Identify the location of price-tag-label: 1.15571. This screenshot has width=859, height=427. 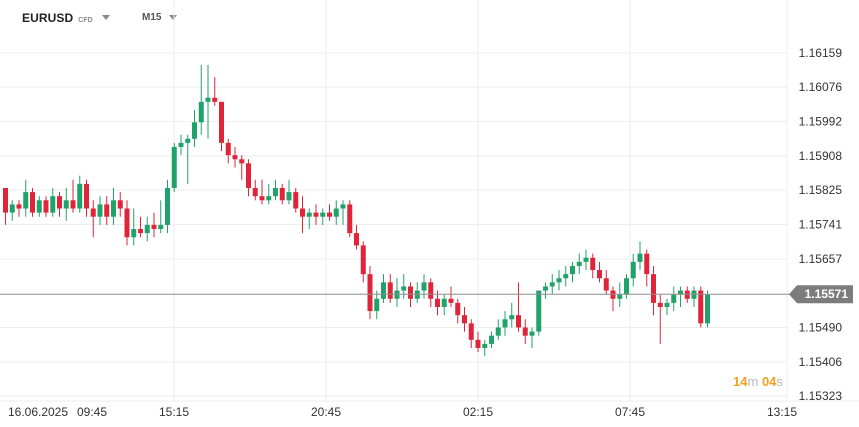
(827, 294).